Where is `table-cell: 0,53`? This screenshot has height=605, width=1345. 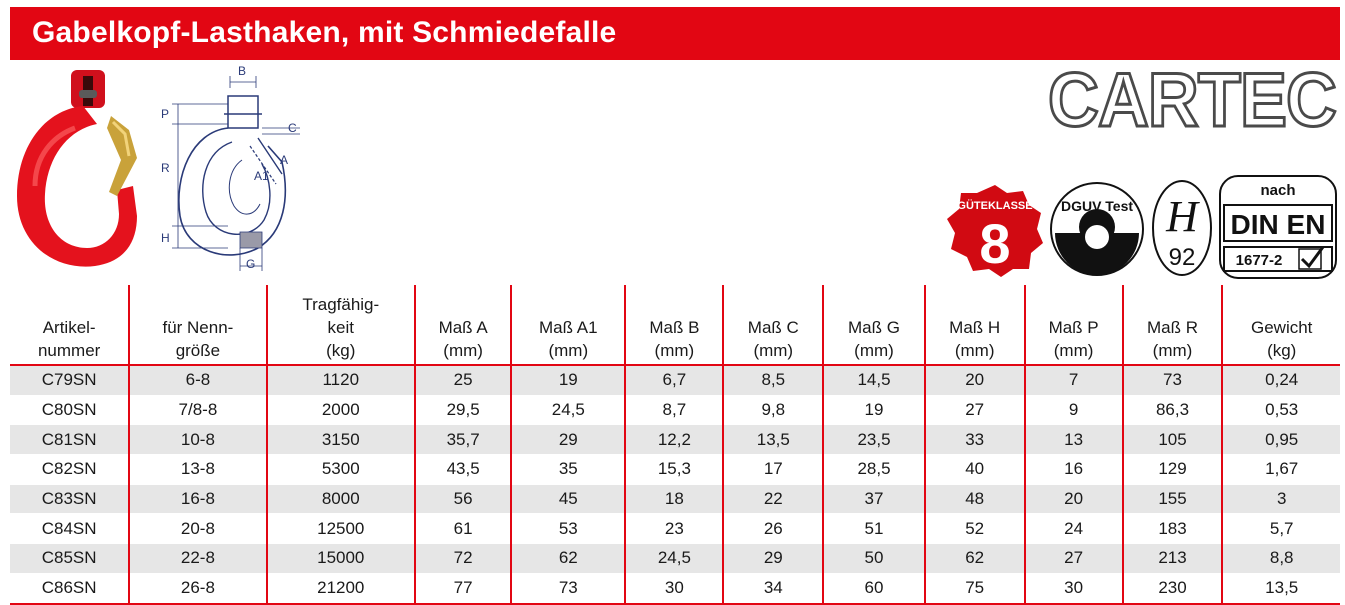
table-cell: 0,53 is located at coordinates (1280, 410).